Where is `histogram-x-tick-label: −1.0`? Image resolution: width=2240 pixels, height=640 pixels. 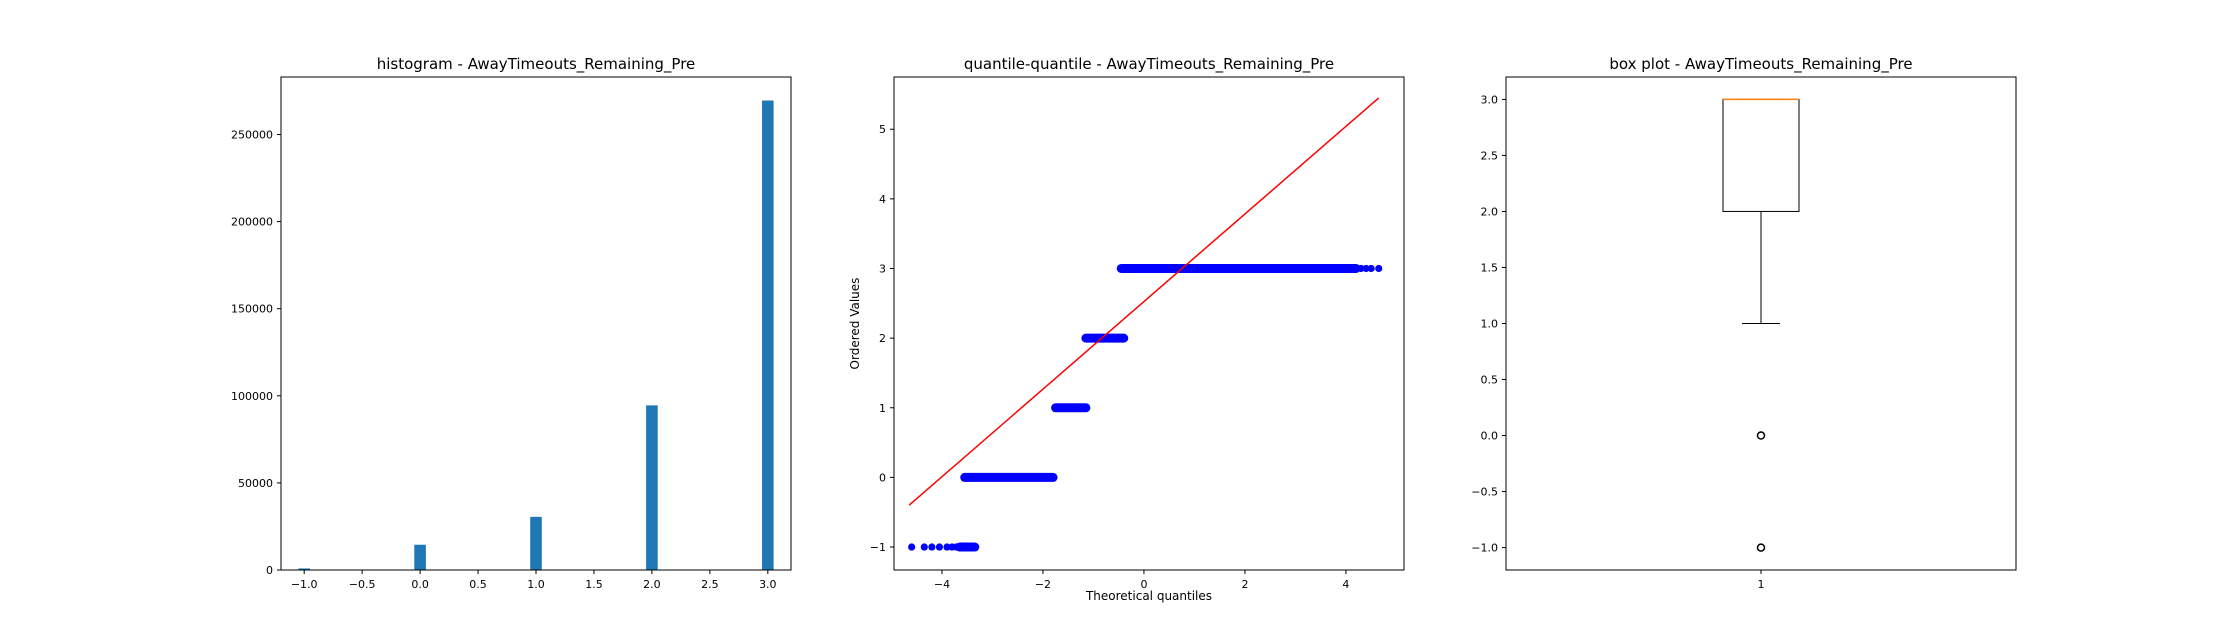
histogram-x-tick-label: −1.0 is located at coordinates (304, 584).